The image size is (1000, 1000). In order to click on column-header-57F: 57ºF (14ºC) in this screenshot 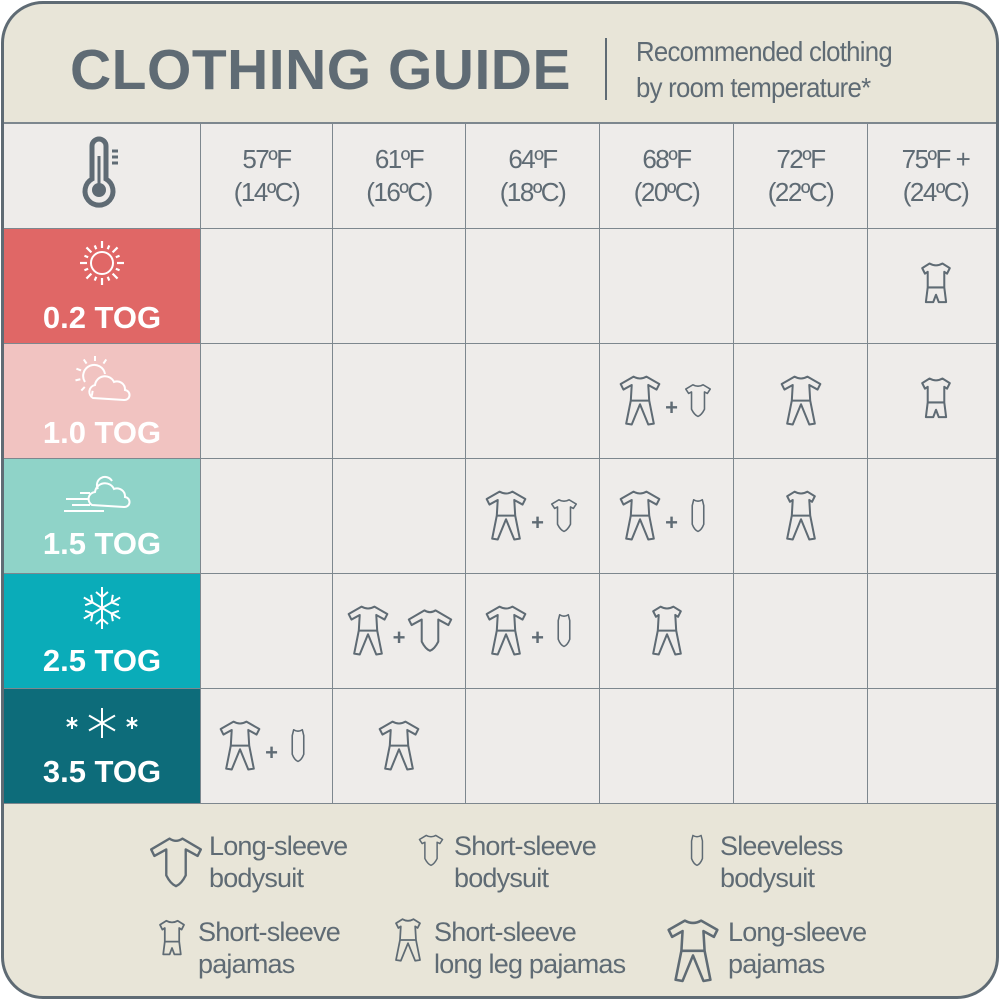, I will do `click(267, 176)`.